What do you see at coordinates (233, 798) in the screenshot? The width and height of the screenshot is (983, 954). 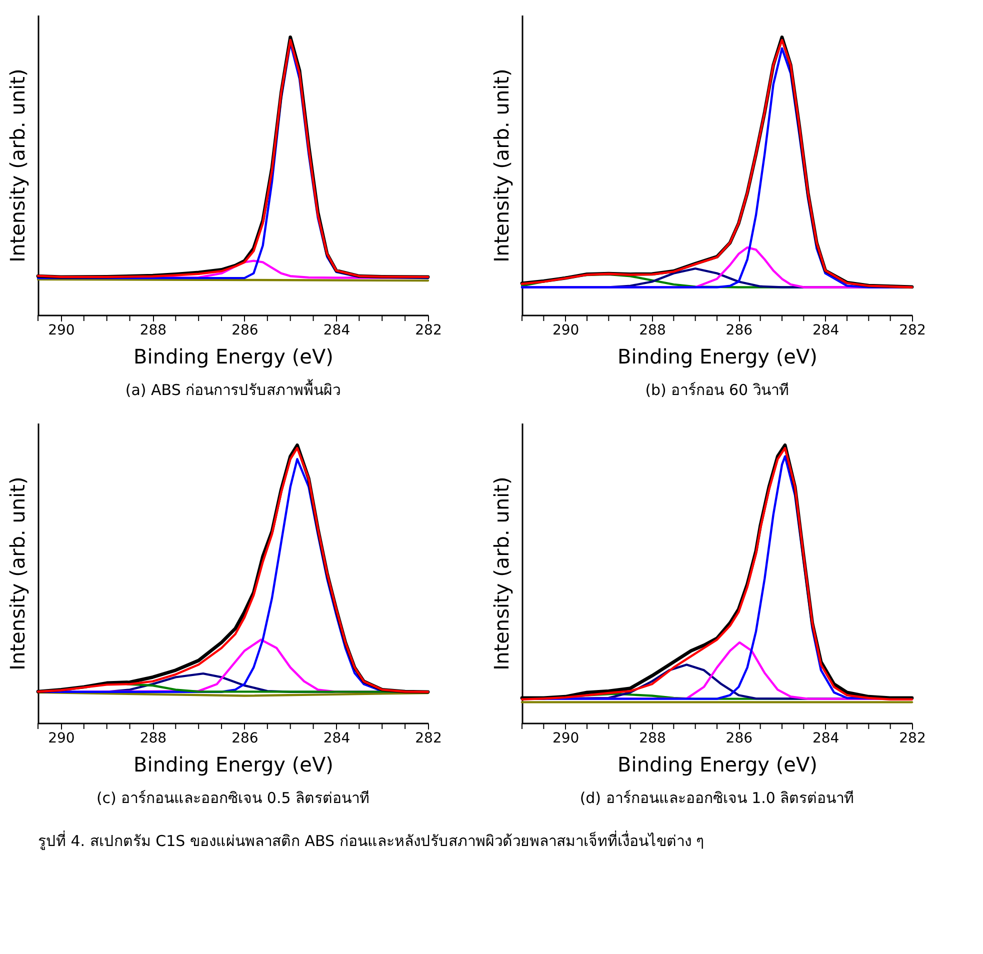 I see `text: (c) อาร์กอนและออกซิเจน 0.5 ลิตรต่อนาที` at bounding box center [233, 798].